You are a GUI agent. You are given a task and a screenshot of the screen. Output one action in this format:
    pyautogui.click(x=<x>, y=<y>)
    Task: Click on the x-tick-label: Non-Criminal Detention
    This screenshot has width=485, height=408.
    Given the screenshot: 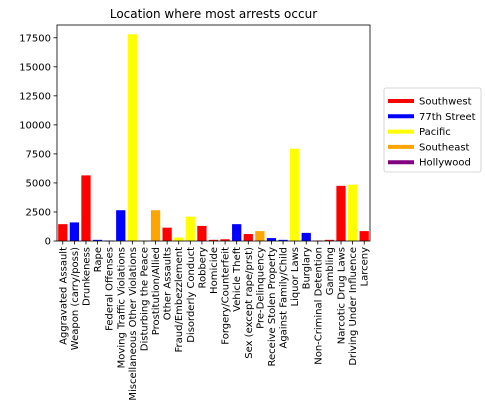 What is the action you would take?
    pyautogui.click(x=318, y=306)
    